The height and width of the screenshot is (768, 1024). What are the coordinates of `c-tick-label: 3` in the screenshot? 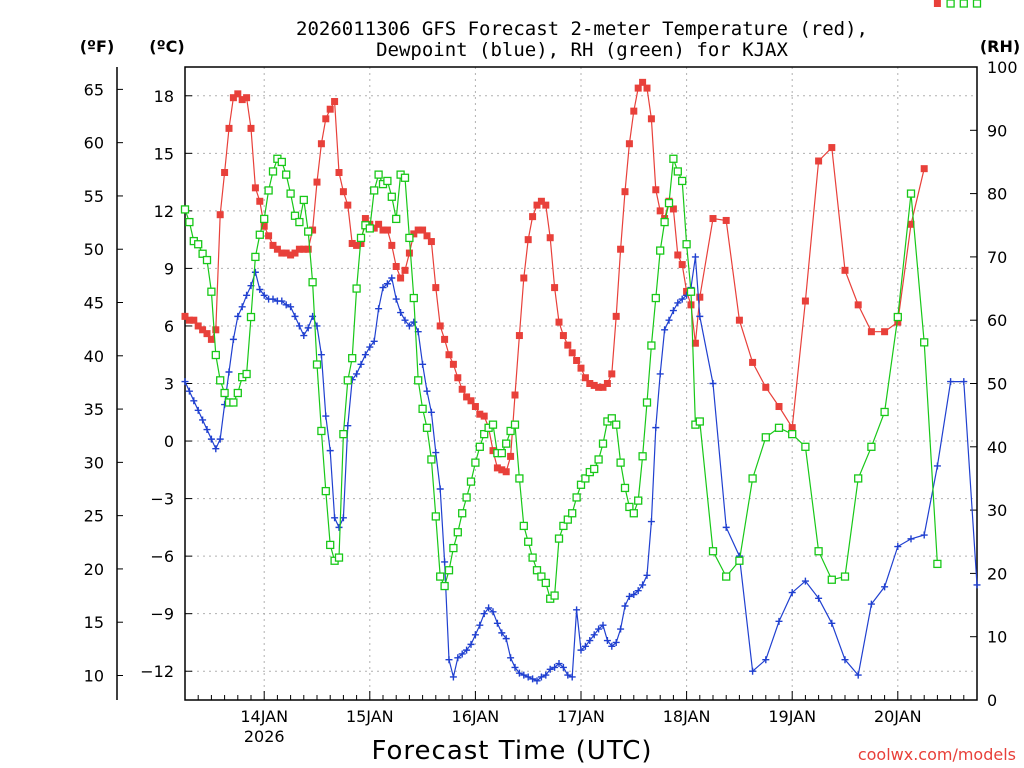 It's located at (169, 384).